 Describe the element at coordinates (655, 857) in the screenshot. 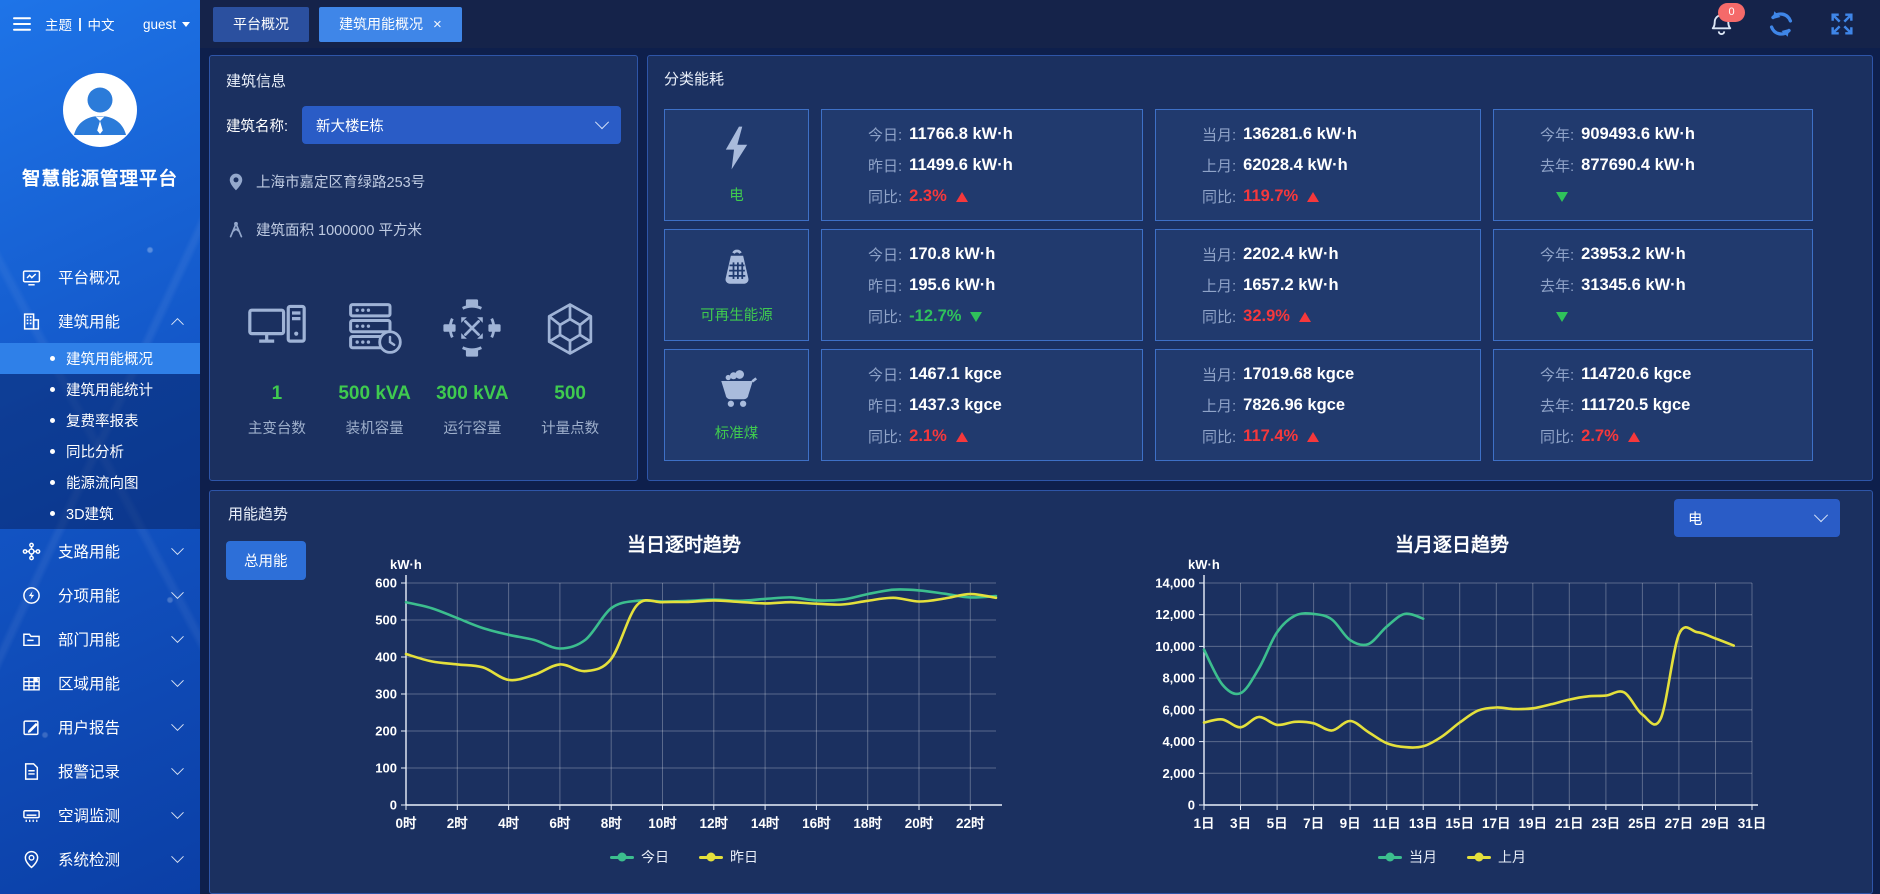

I see `legend-label: 今日` at that location.